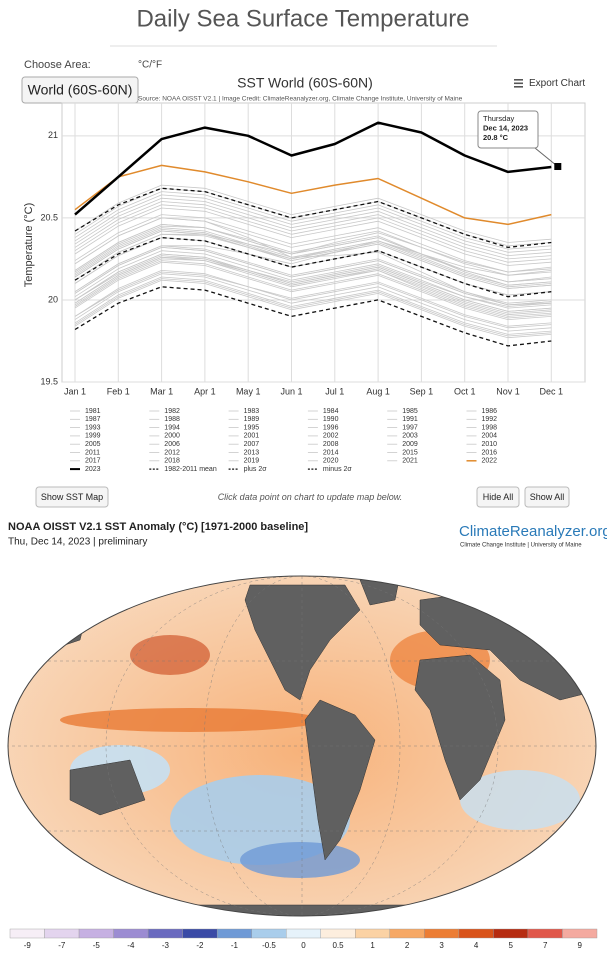 This screenshot has height=960, width=607. What do you see at coordinates (75, 391) in the screenshot?
I see `x-tick-label: Jan 1` at bounding box center [75, 391].